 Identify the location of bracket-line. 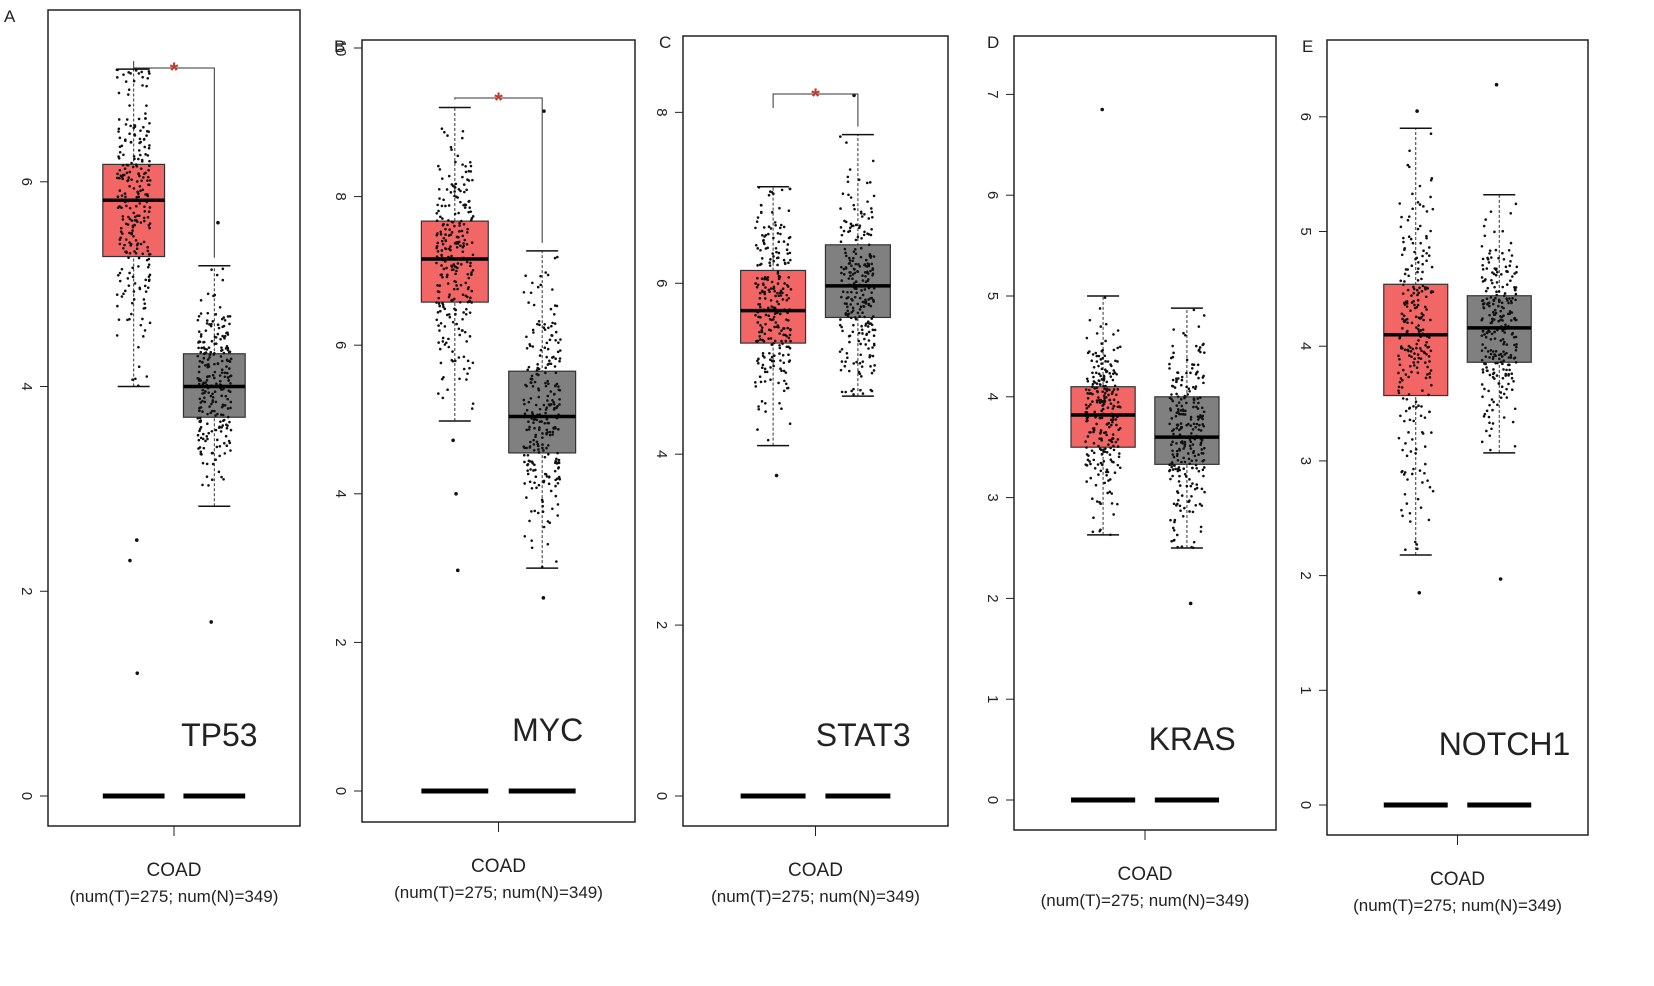
(174, 159).